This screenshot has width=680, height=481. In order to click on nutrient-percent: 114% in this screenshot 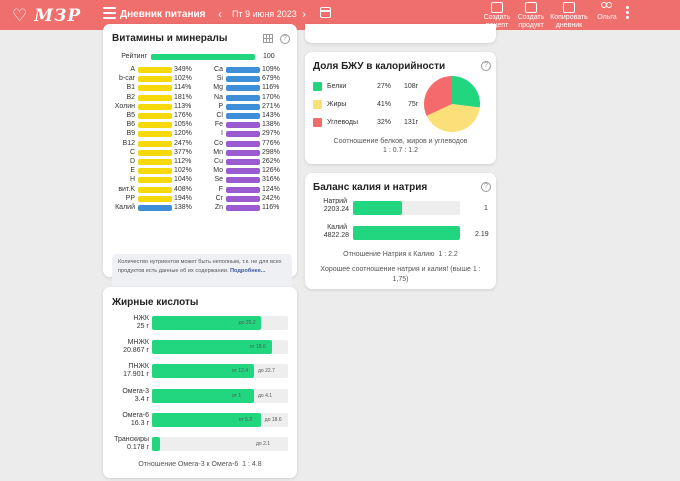, I will do `click(183, 88)`.